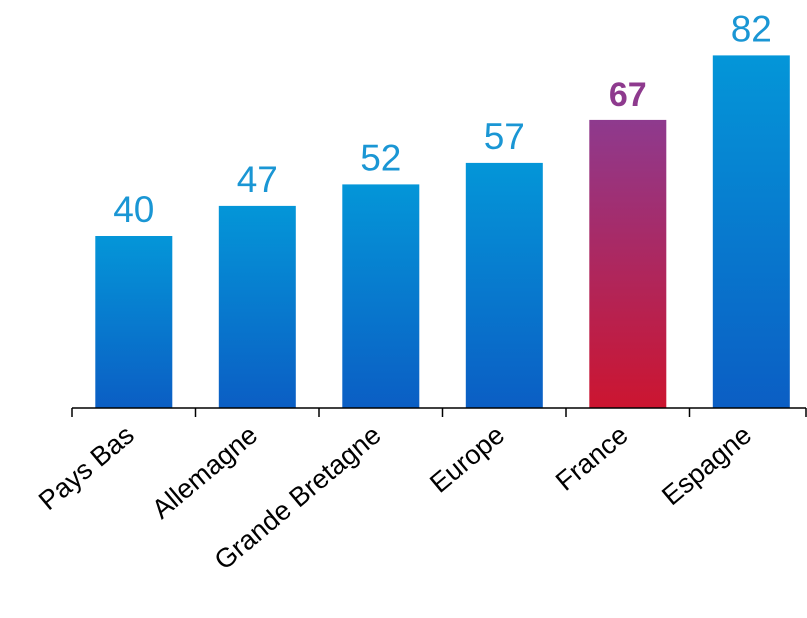 The image size is (807, 618). I want to click on x-axis, so click(439, 412).